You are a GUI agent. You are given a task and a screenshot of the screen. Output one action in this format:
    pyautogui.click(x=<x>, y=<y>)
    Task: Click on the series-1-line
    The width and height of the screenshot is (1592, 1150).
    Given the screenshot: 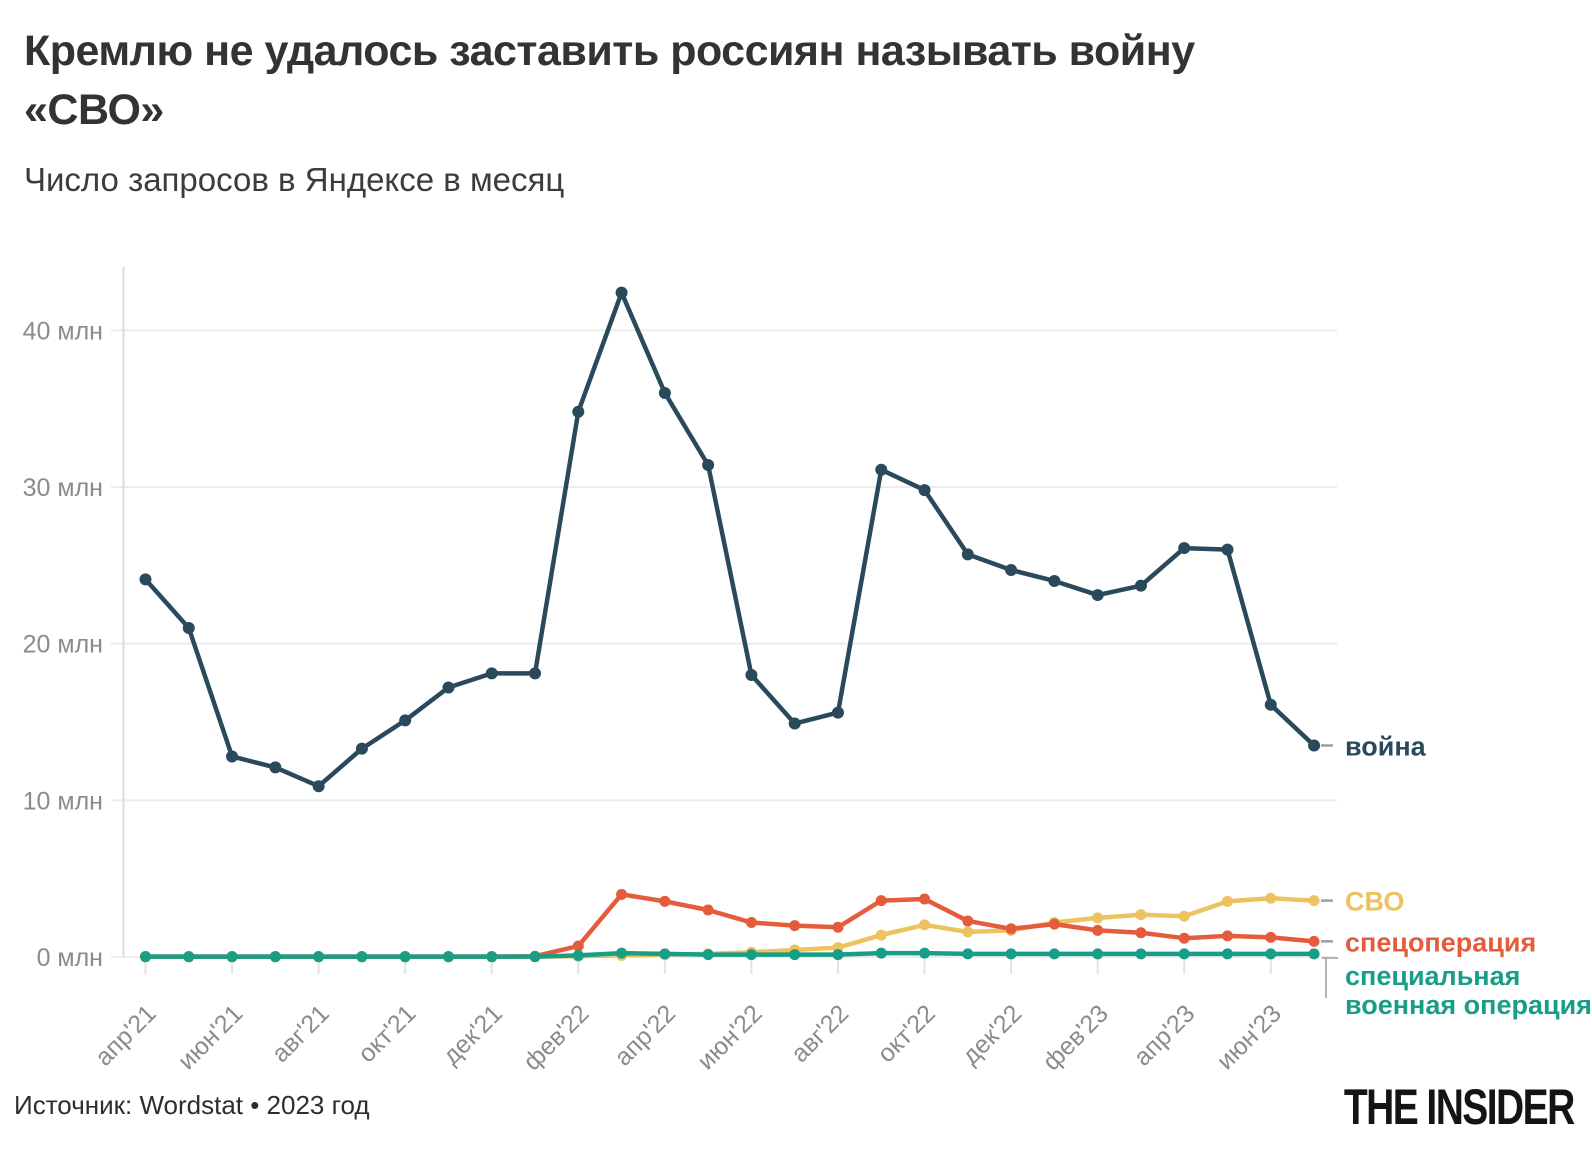 What is the action you would take?
    pyautogui.click(x=730, y=927)
    